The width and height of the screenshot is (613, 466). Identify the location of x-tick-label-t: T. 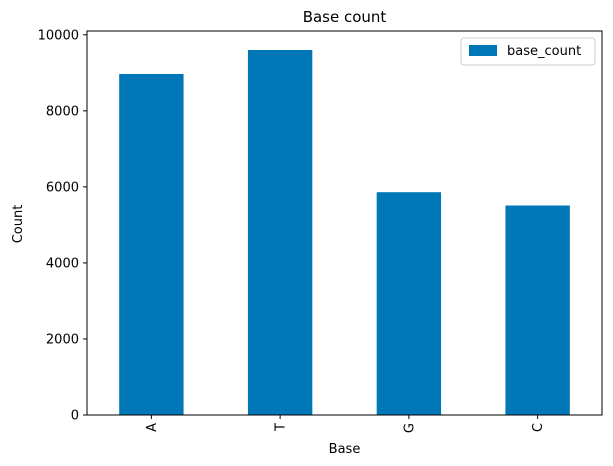
(281, 427).